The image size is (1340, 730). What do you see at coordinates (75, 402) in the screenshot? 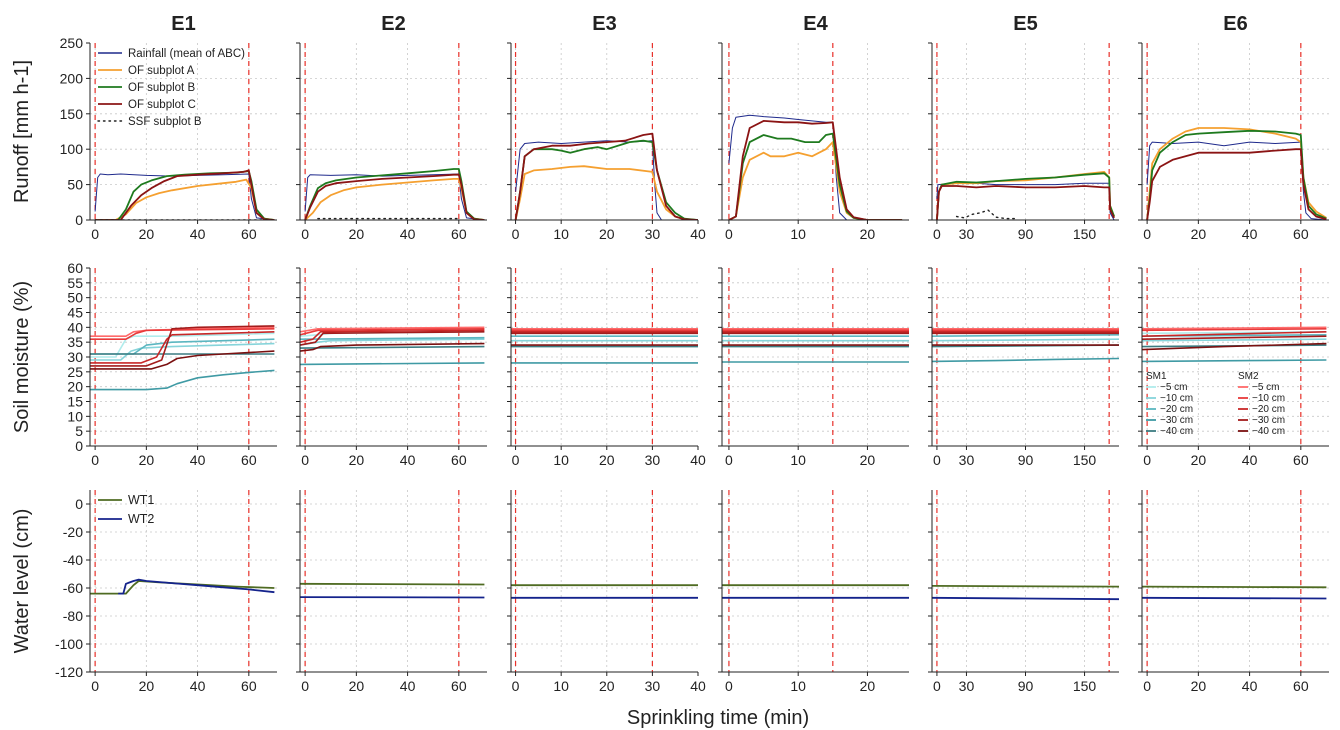
I see `y-tick-label: 15` at bounding box center [75, 402].